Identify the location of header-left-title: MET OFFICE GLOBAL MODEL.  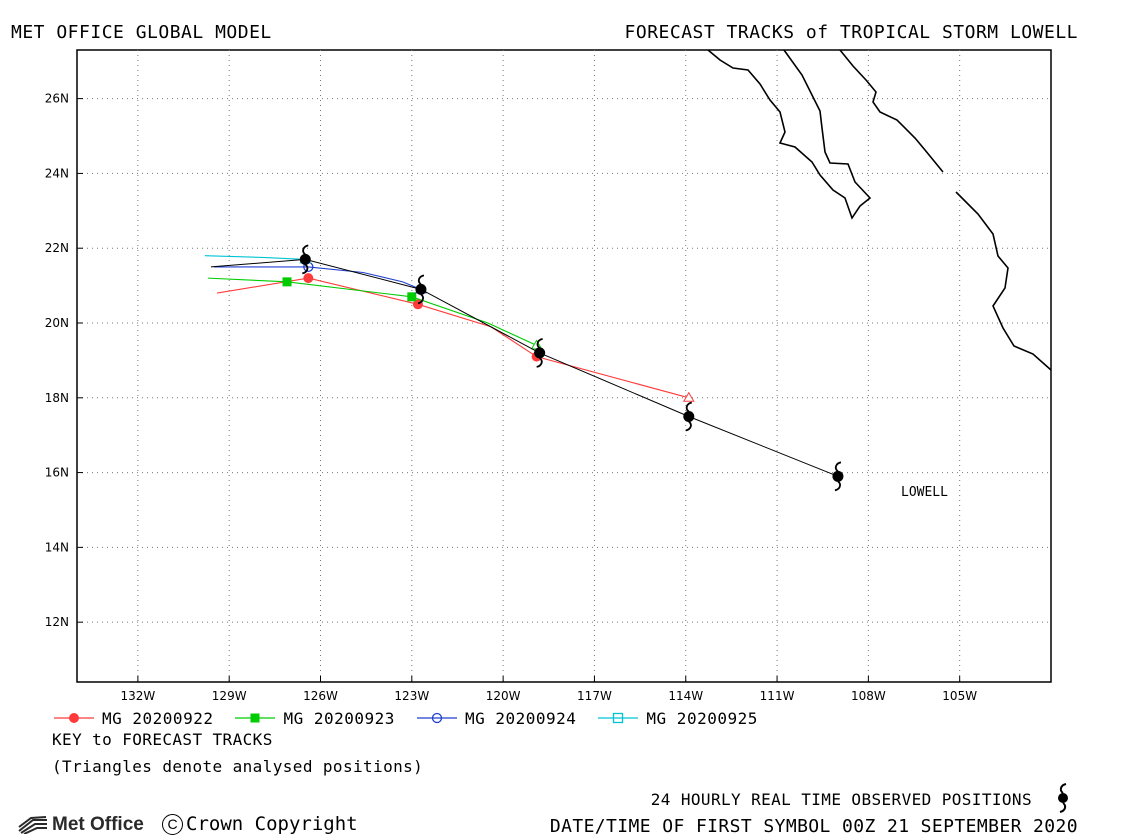
(141, 32).